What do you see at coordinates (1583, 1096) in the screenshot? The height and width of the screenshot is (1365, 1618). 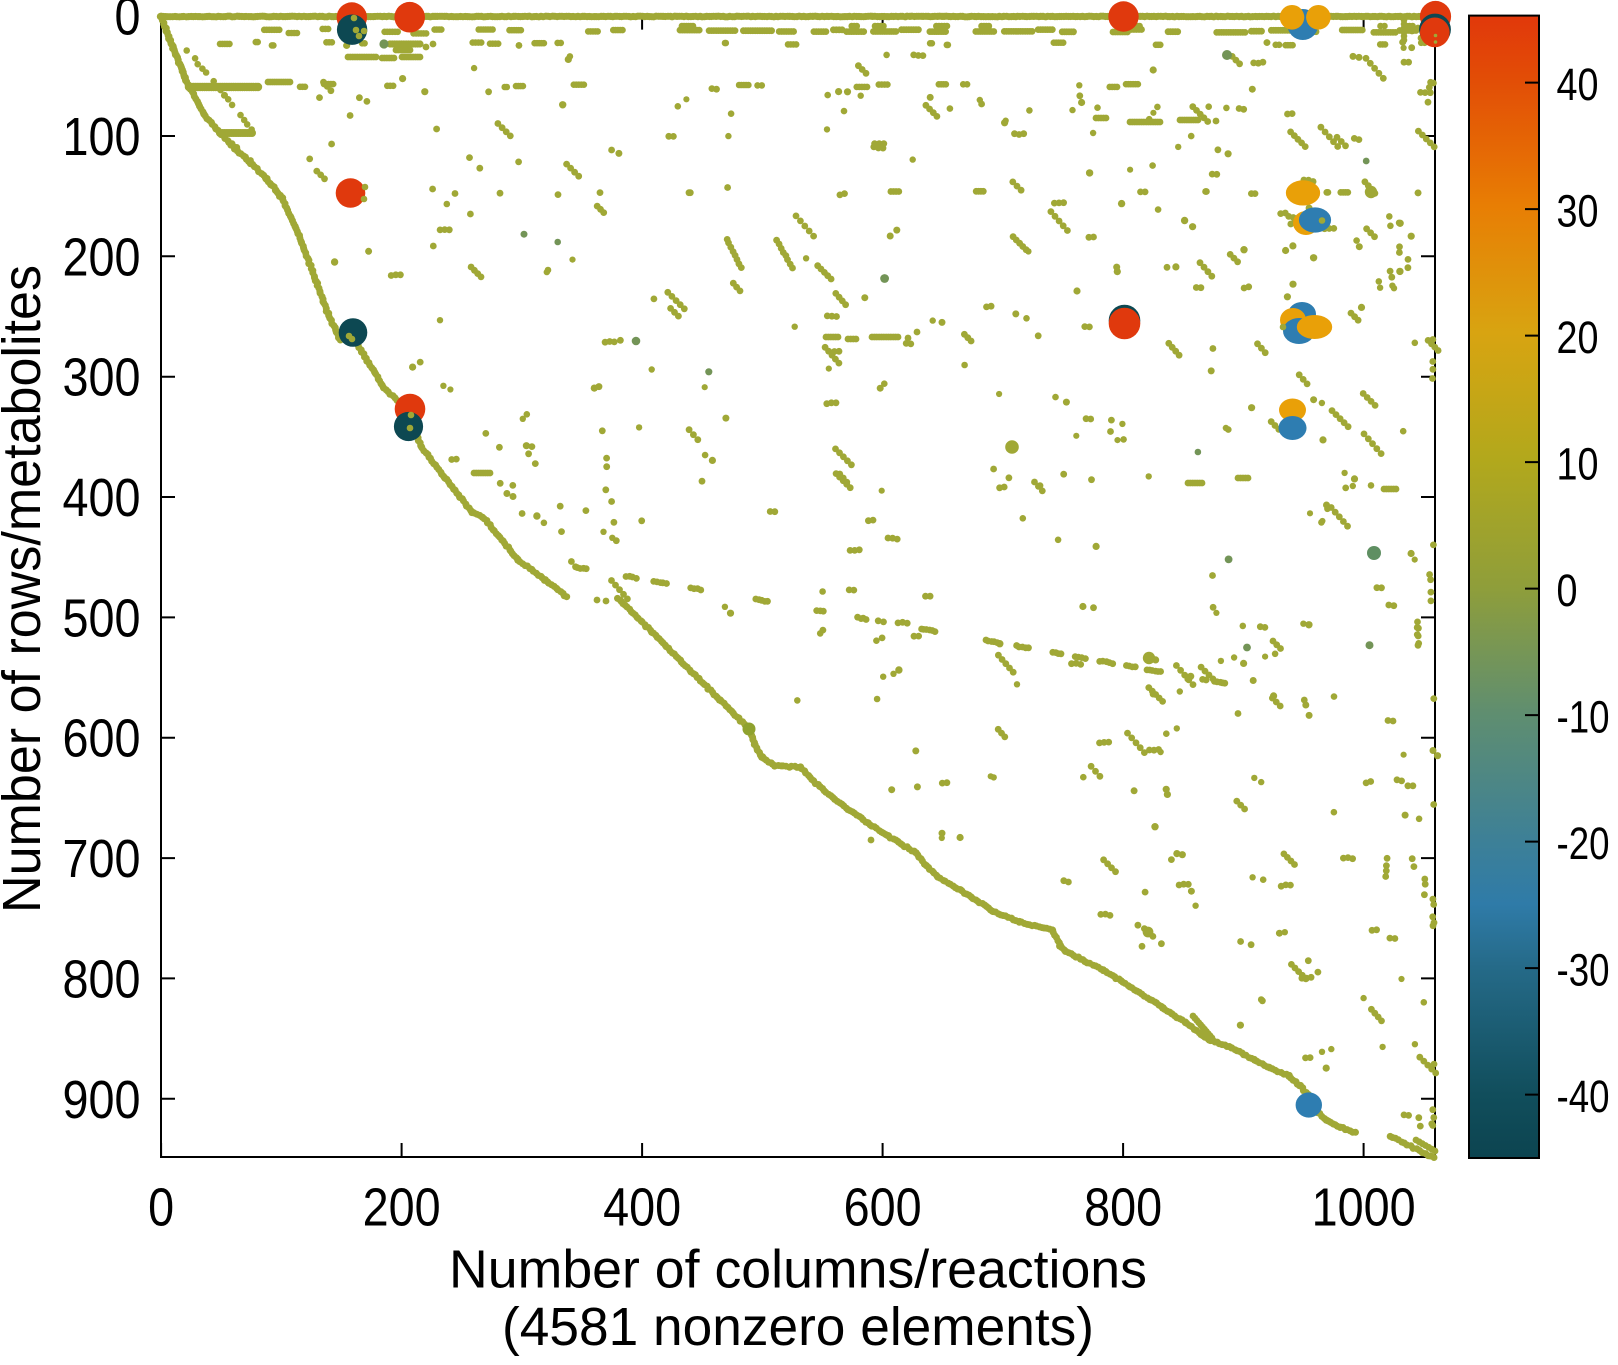 I see `svg-text: -40` at bounding box center [1583, 1096].